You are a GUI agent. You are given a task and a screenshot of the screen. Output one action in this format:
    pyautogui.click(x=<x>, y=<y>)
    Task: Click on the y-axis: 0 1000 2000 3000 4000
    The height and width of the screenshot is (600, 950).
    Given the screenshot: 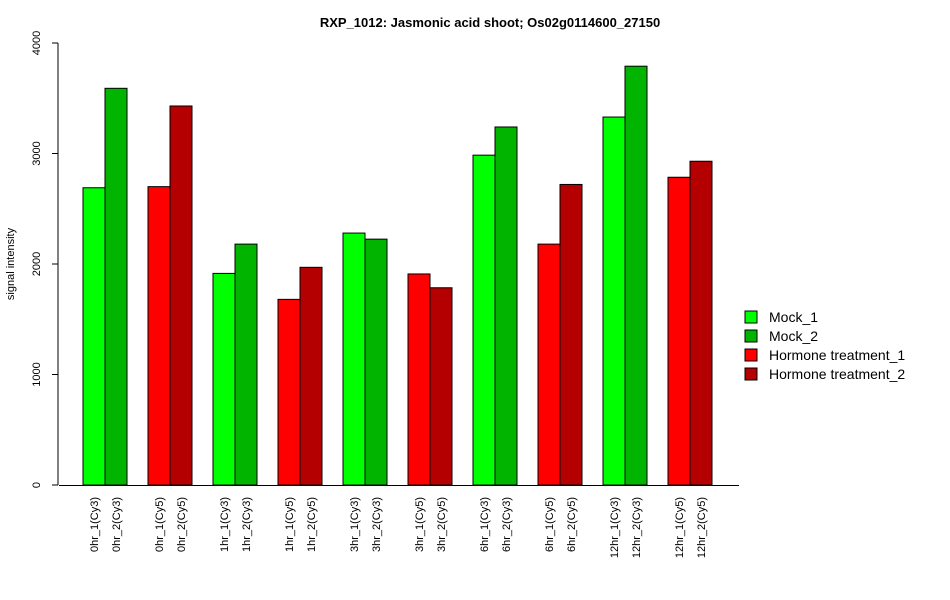 What is the action you would take?
    pyautogui.click(x=45, y=259)
    